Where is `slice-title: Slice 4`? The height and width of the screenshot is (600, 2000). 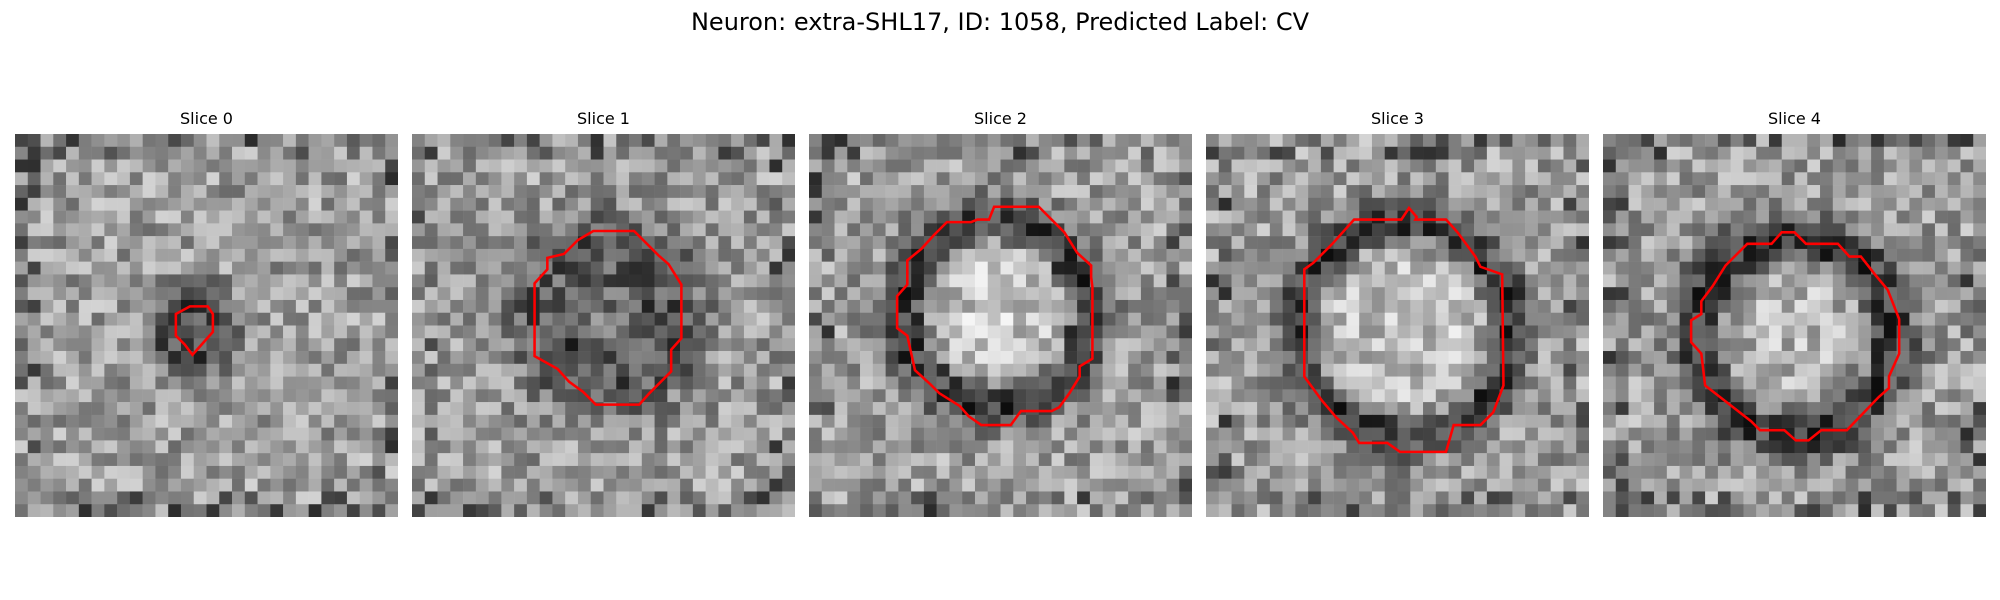 slice-title: Slice 4 is located at coordinates (1794, 118).